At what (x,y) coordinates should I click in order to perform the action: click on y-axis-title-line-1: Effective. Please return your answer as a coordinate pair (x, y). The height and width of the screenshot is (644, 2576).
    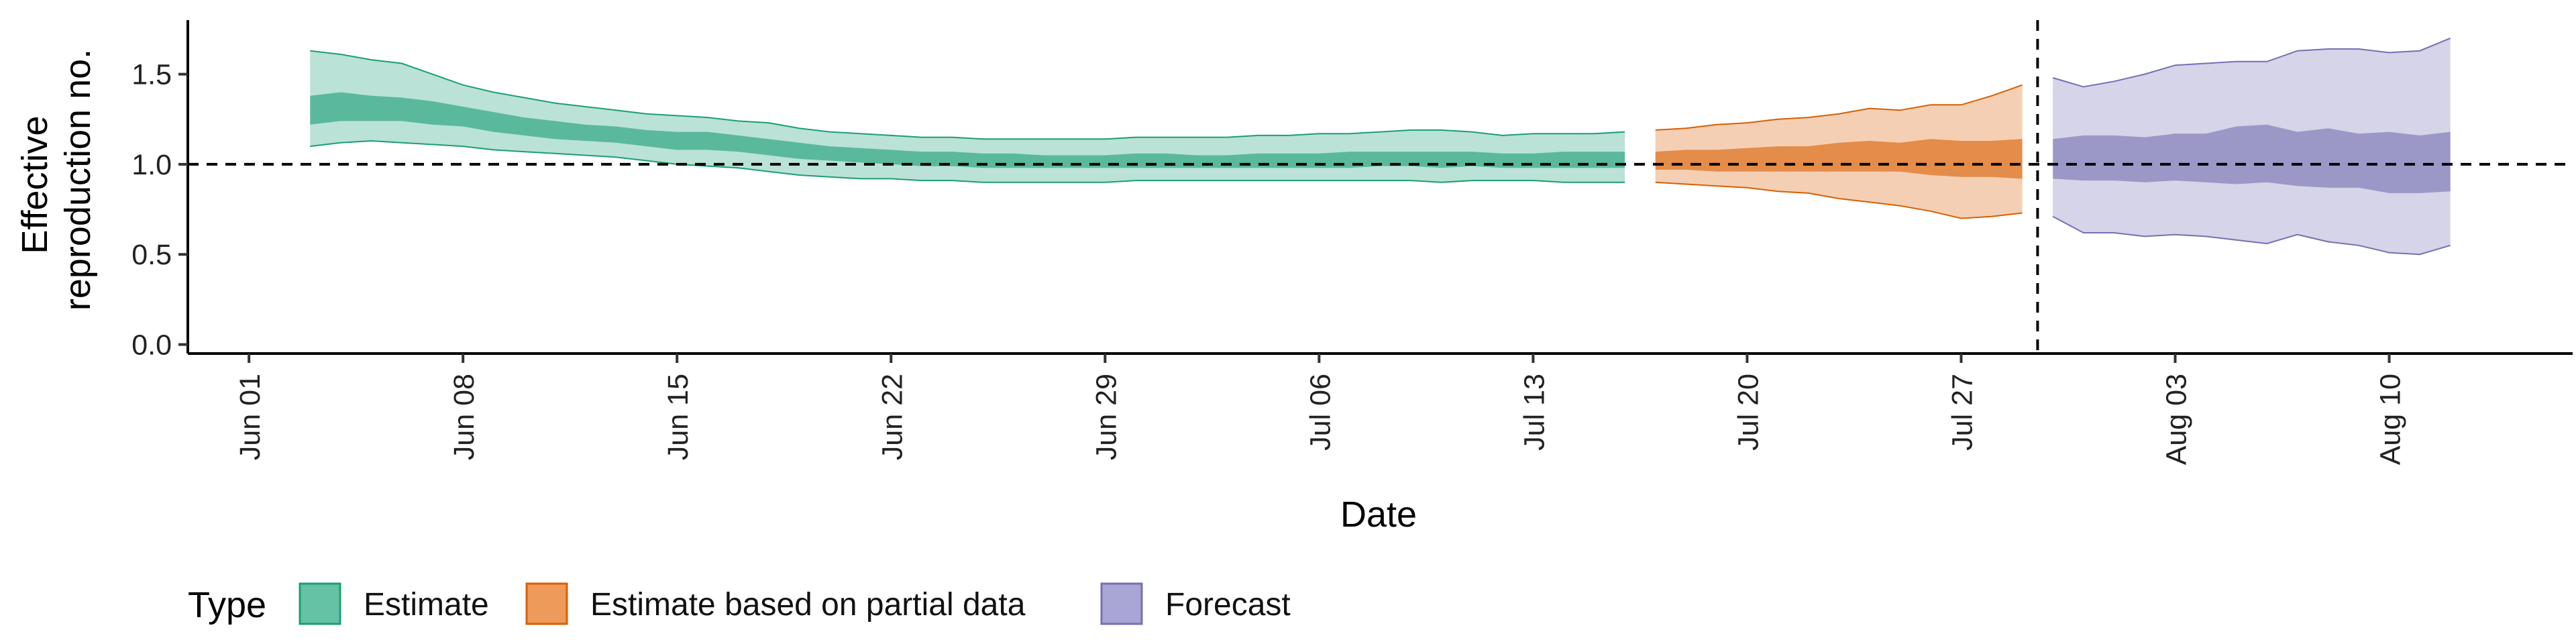
    Looking at the image, I should click on (35, 184).